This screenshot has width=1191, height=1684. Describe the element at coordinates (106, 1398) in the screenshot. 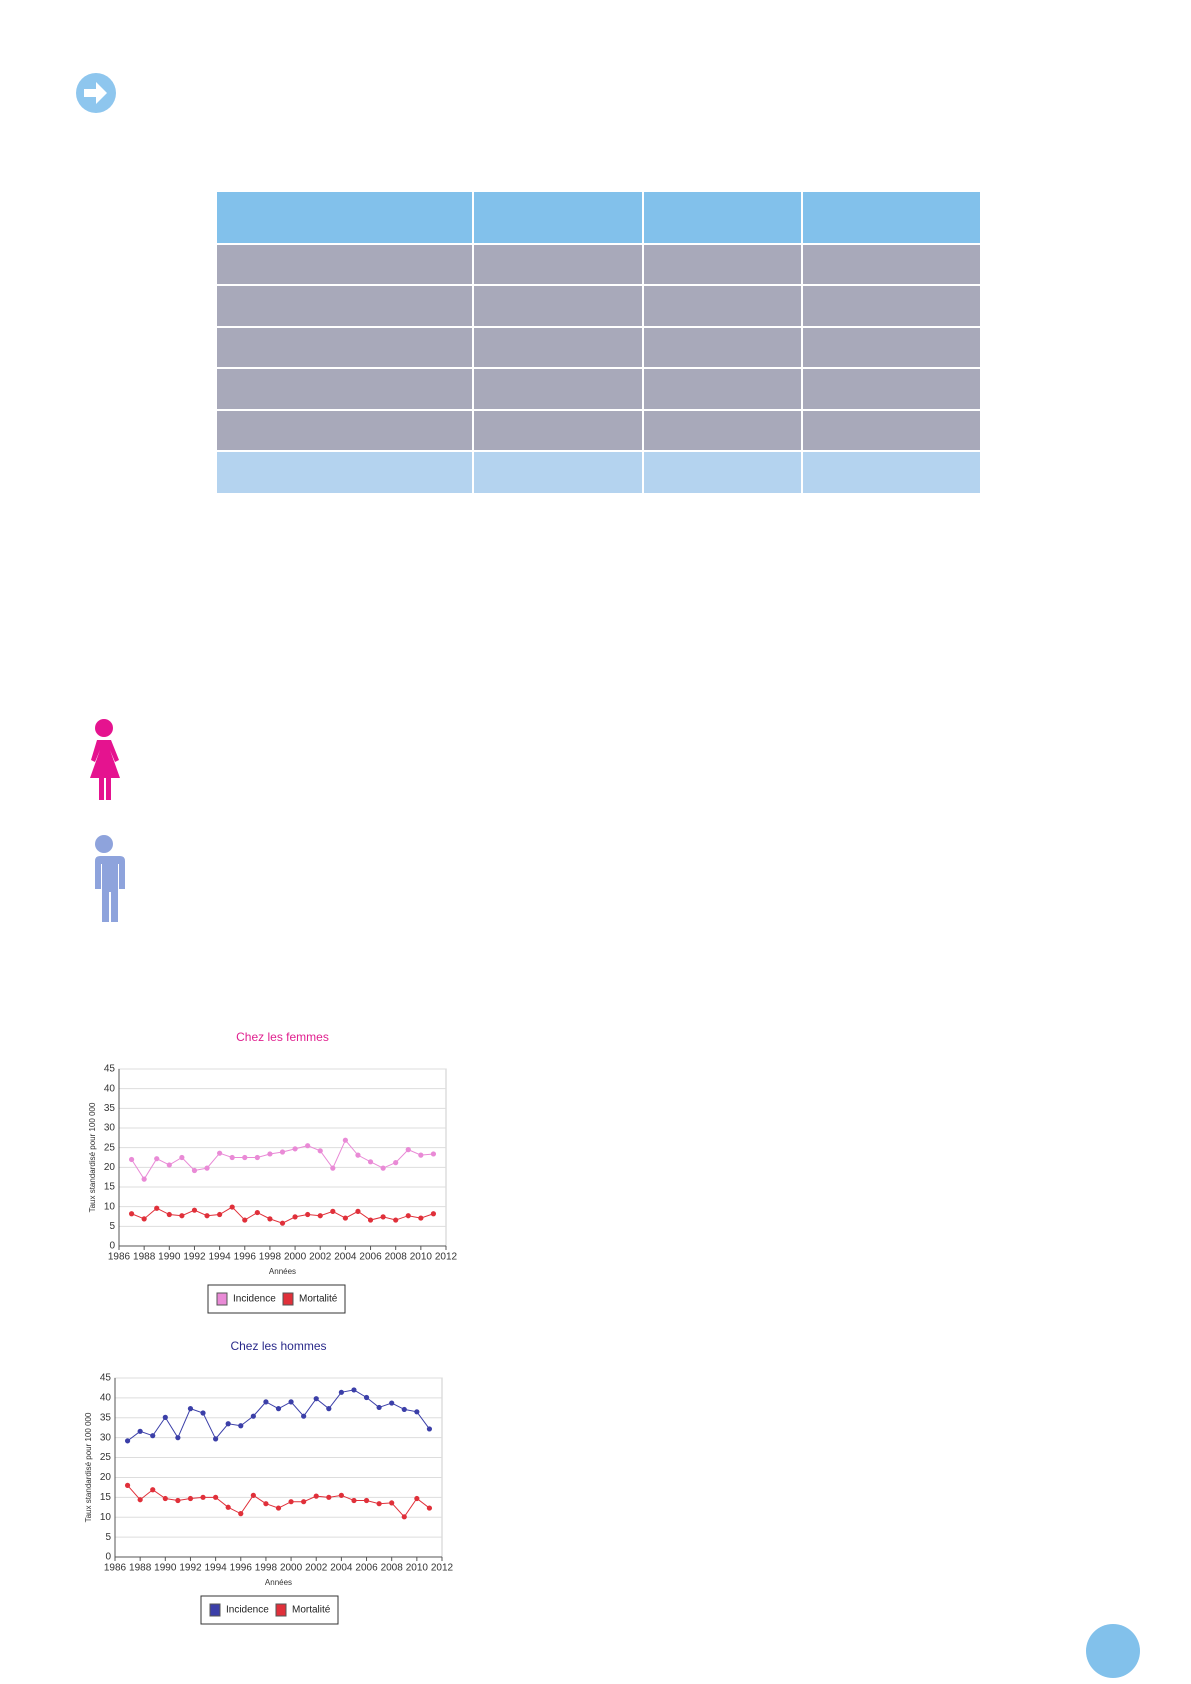

I see `y-tick-label: 40` at that location.